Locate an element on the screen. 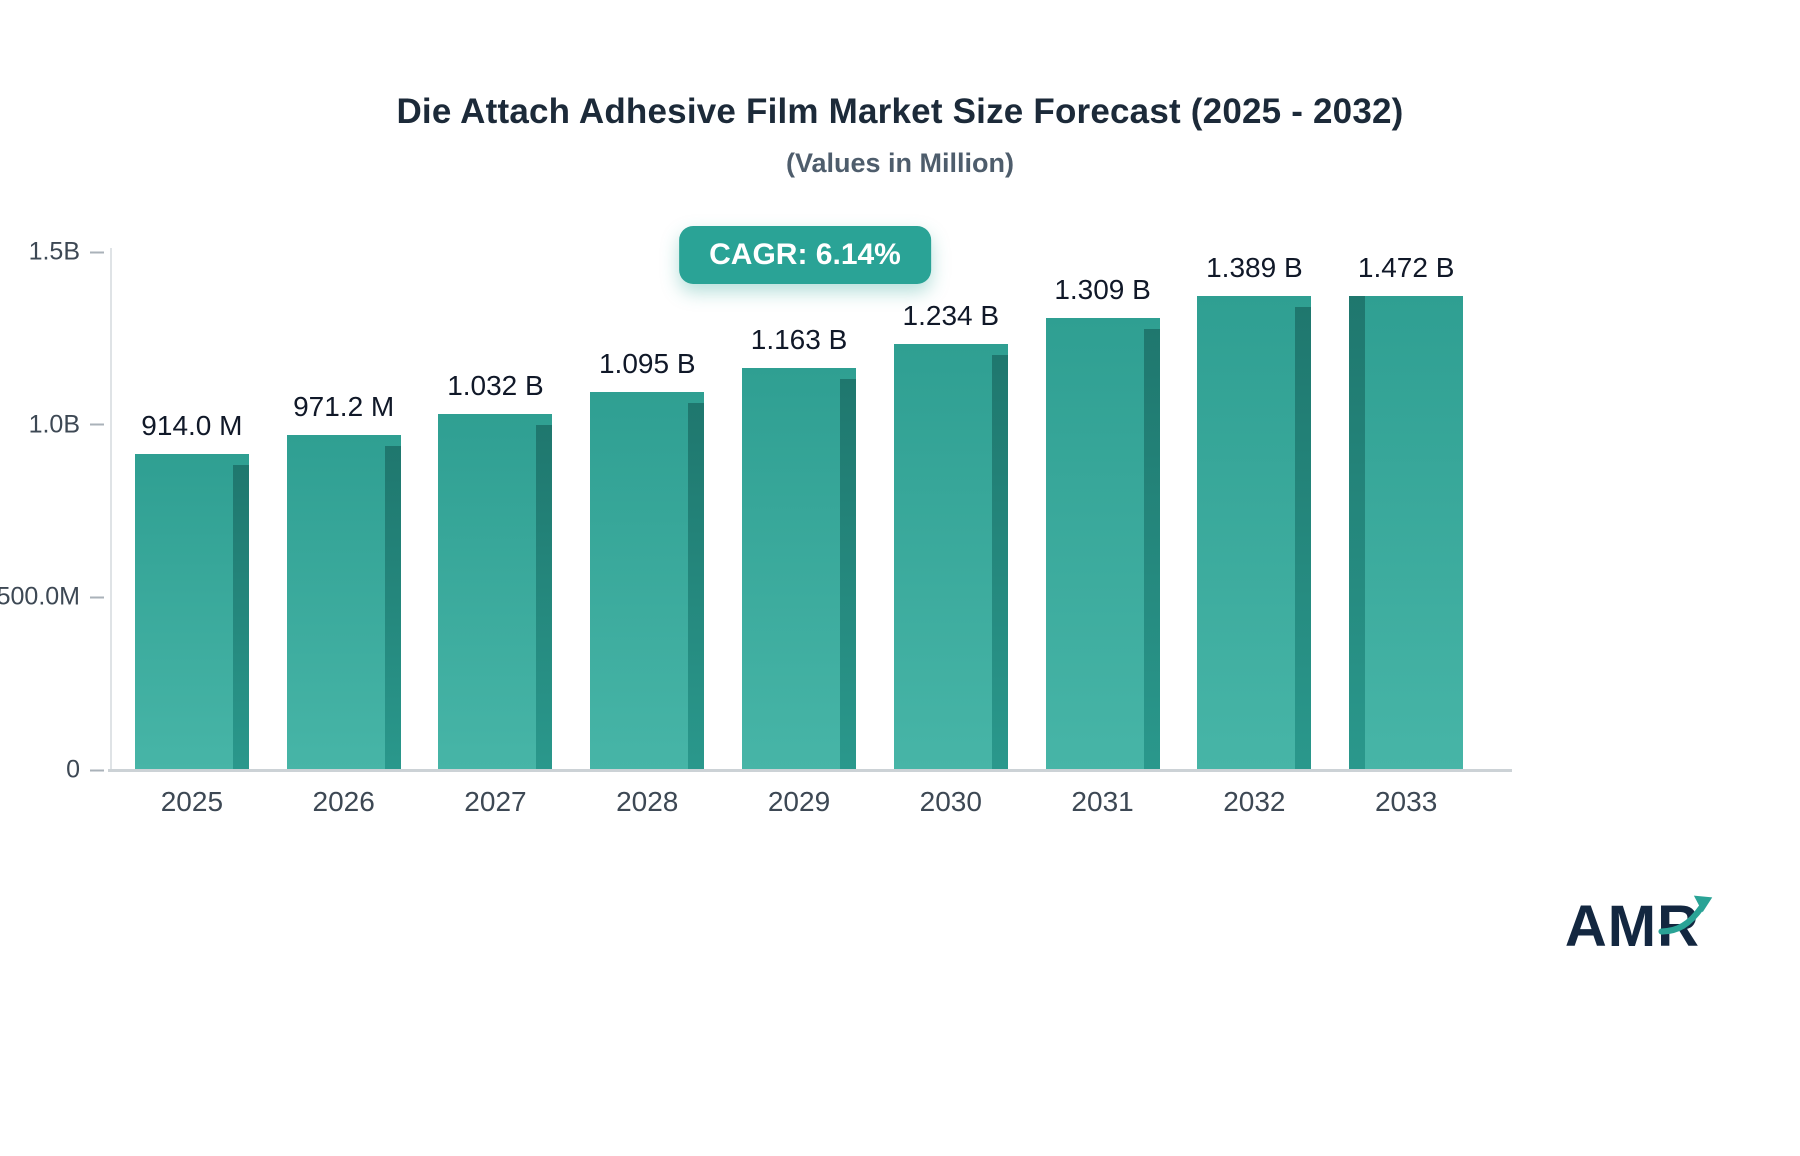 This screenshot has width=1800, height=1156. bar-2032 is located at coordinates (1254, 533).